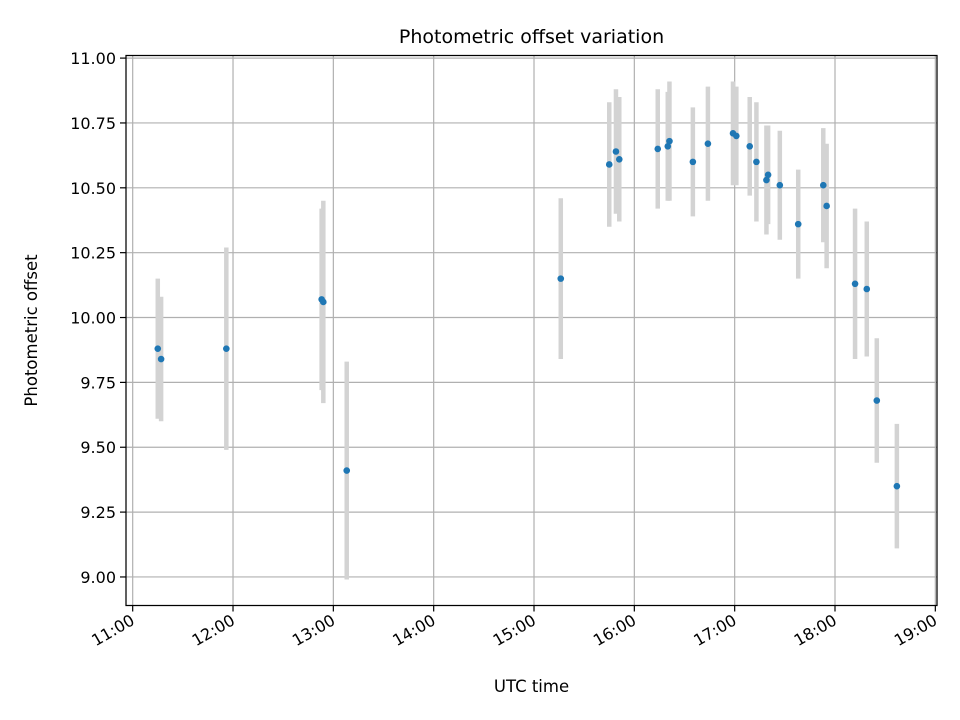 This screenshot has height=720, width=960. I want to click on y-tick-label: 10.25, so click(93, 253).